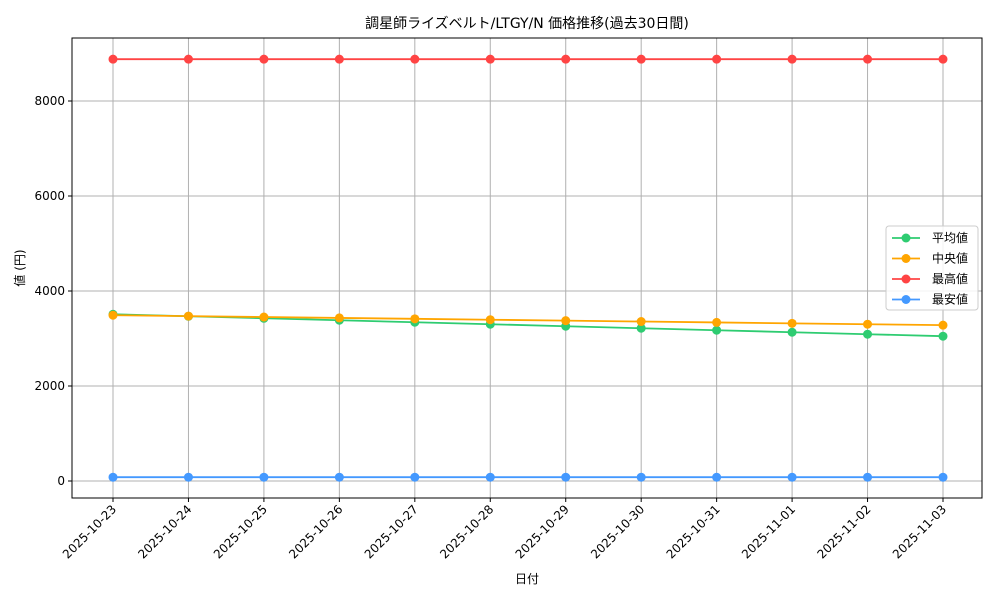 This screenshot has width=1000, height=600. What do you see at coordinates (950, 237) in the screenshot?
I see `legend-label: 平均値` at bounding box center [950, 237].